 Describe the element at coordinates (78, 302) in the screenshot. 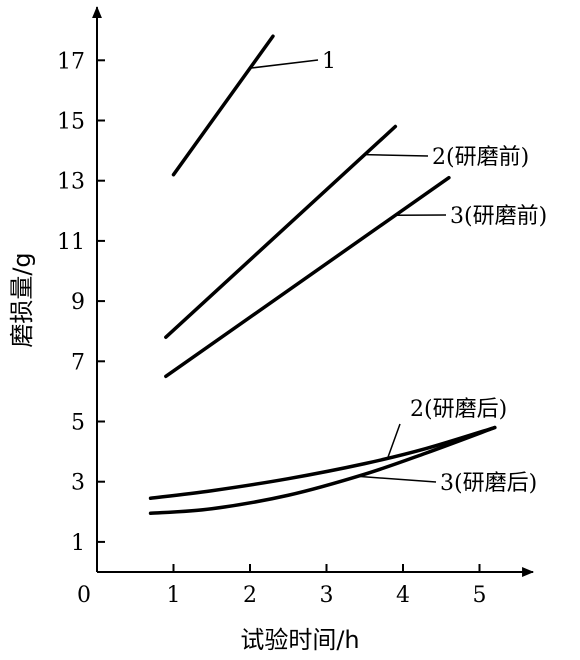

I see `y-tick-label: 9` at that location.